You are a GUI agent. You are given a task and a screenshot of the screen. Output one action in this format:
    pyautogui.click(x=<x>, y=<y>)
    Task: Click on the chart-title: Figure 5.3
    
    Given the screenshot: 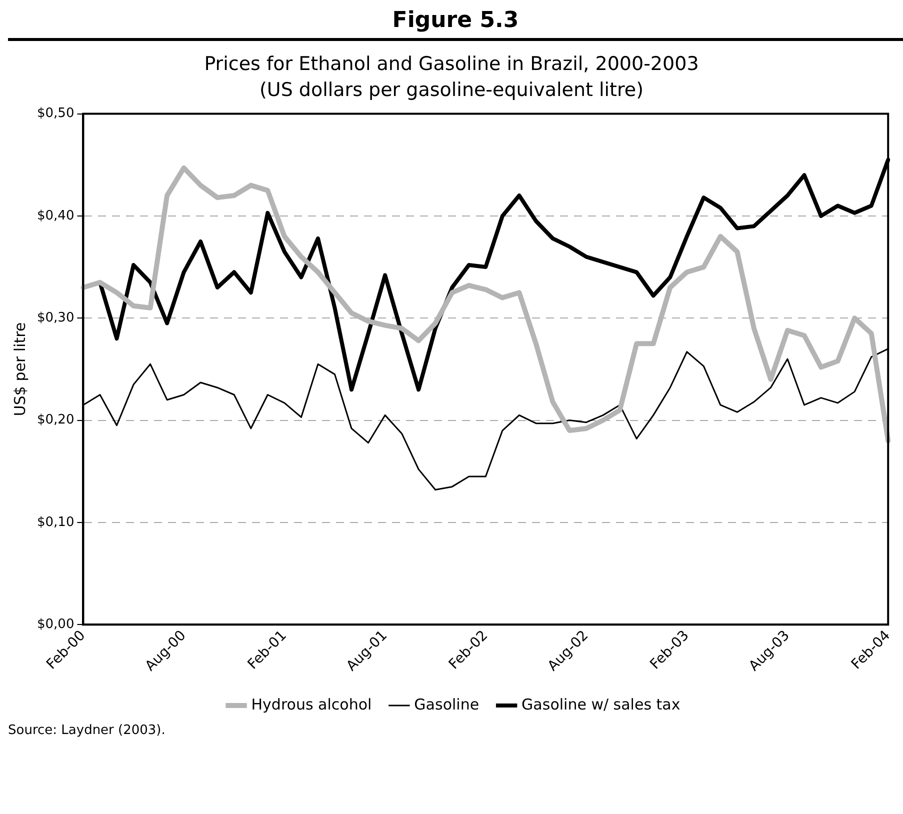 What is the action you would take?
    pyautogui.click(x=455, y=20)
    